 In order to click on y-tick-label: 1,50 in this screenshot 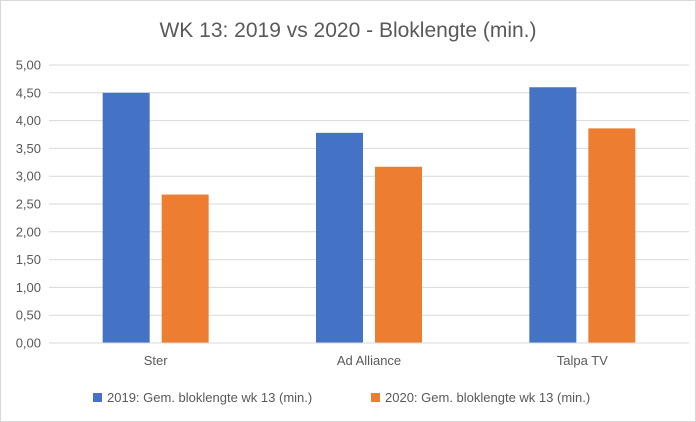, I will do `click(28, 259)`.